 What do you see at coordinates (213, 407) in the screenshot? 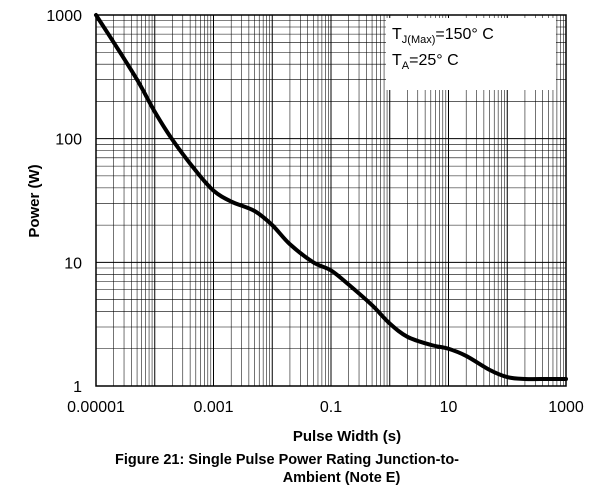
I see `x-tick-label: 0.001` at bounding box center [213, 407].